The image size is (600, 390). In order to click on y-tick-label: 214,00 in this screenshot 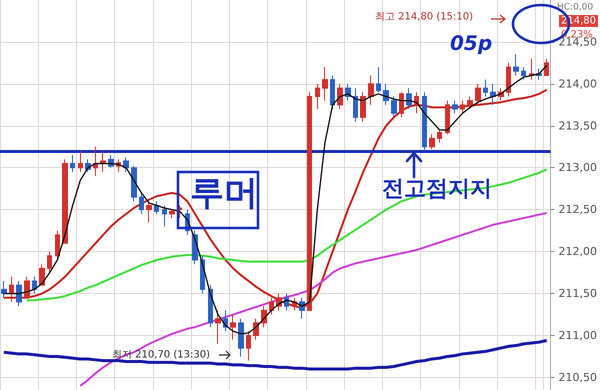, I will do `click(578, 83)`.